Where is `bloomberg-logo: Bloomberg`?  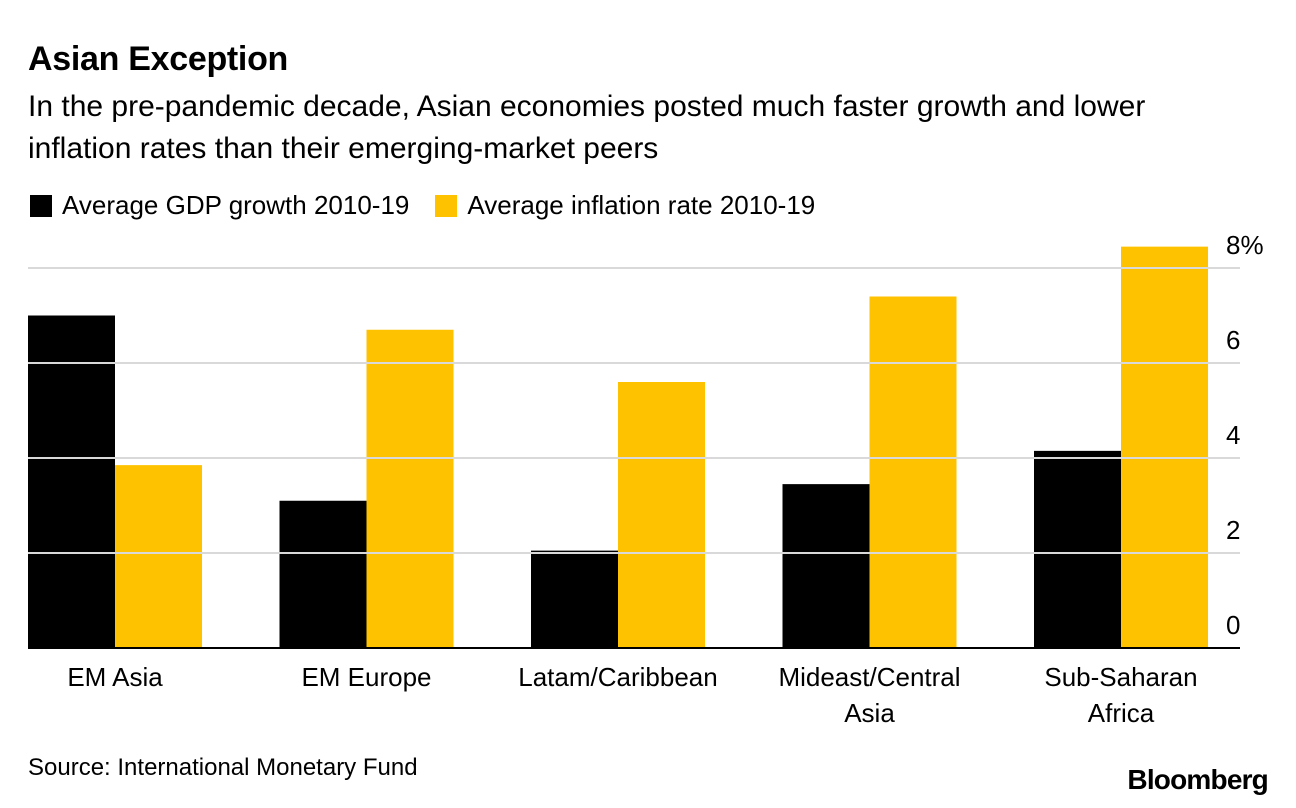
bloomberg-logo: Bloomberg is located at coordinates (1197, 779).